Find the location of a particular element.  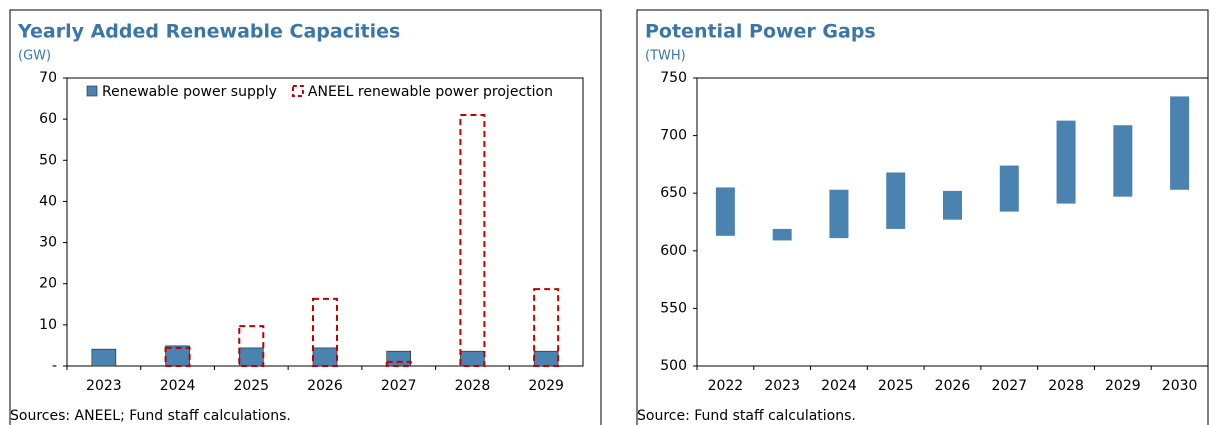

source-note: Sources: ANEEL; Fund staff calculations. is located at coordinates (150, 416).